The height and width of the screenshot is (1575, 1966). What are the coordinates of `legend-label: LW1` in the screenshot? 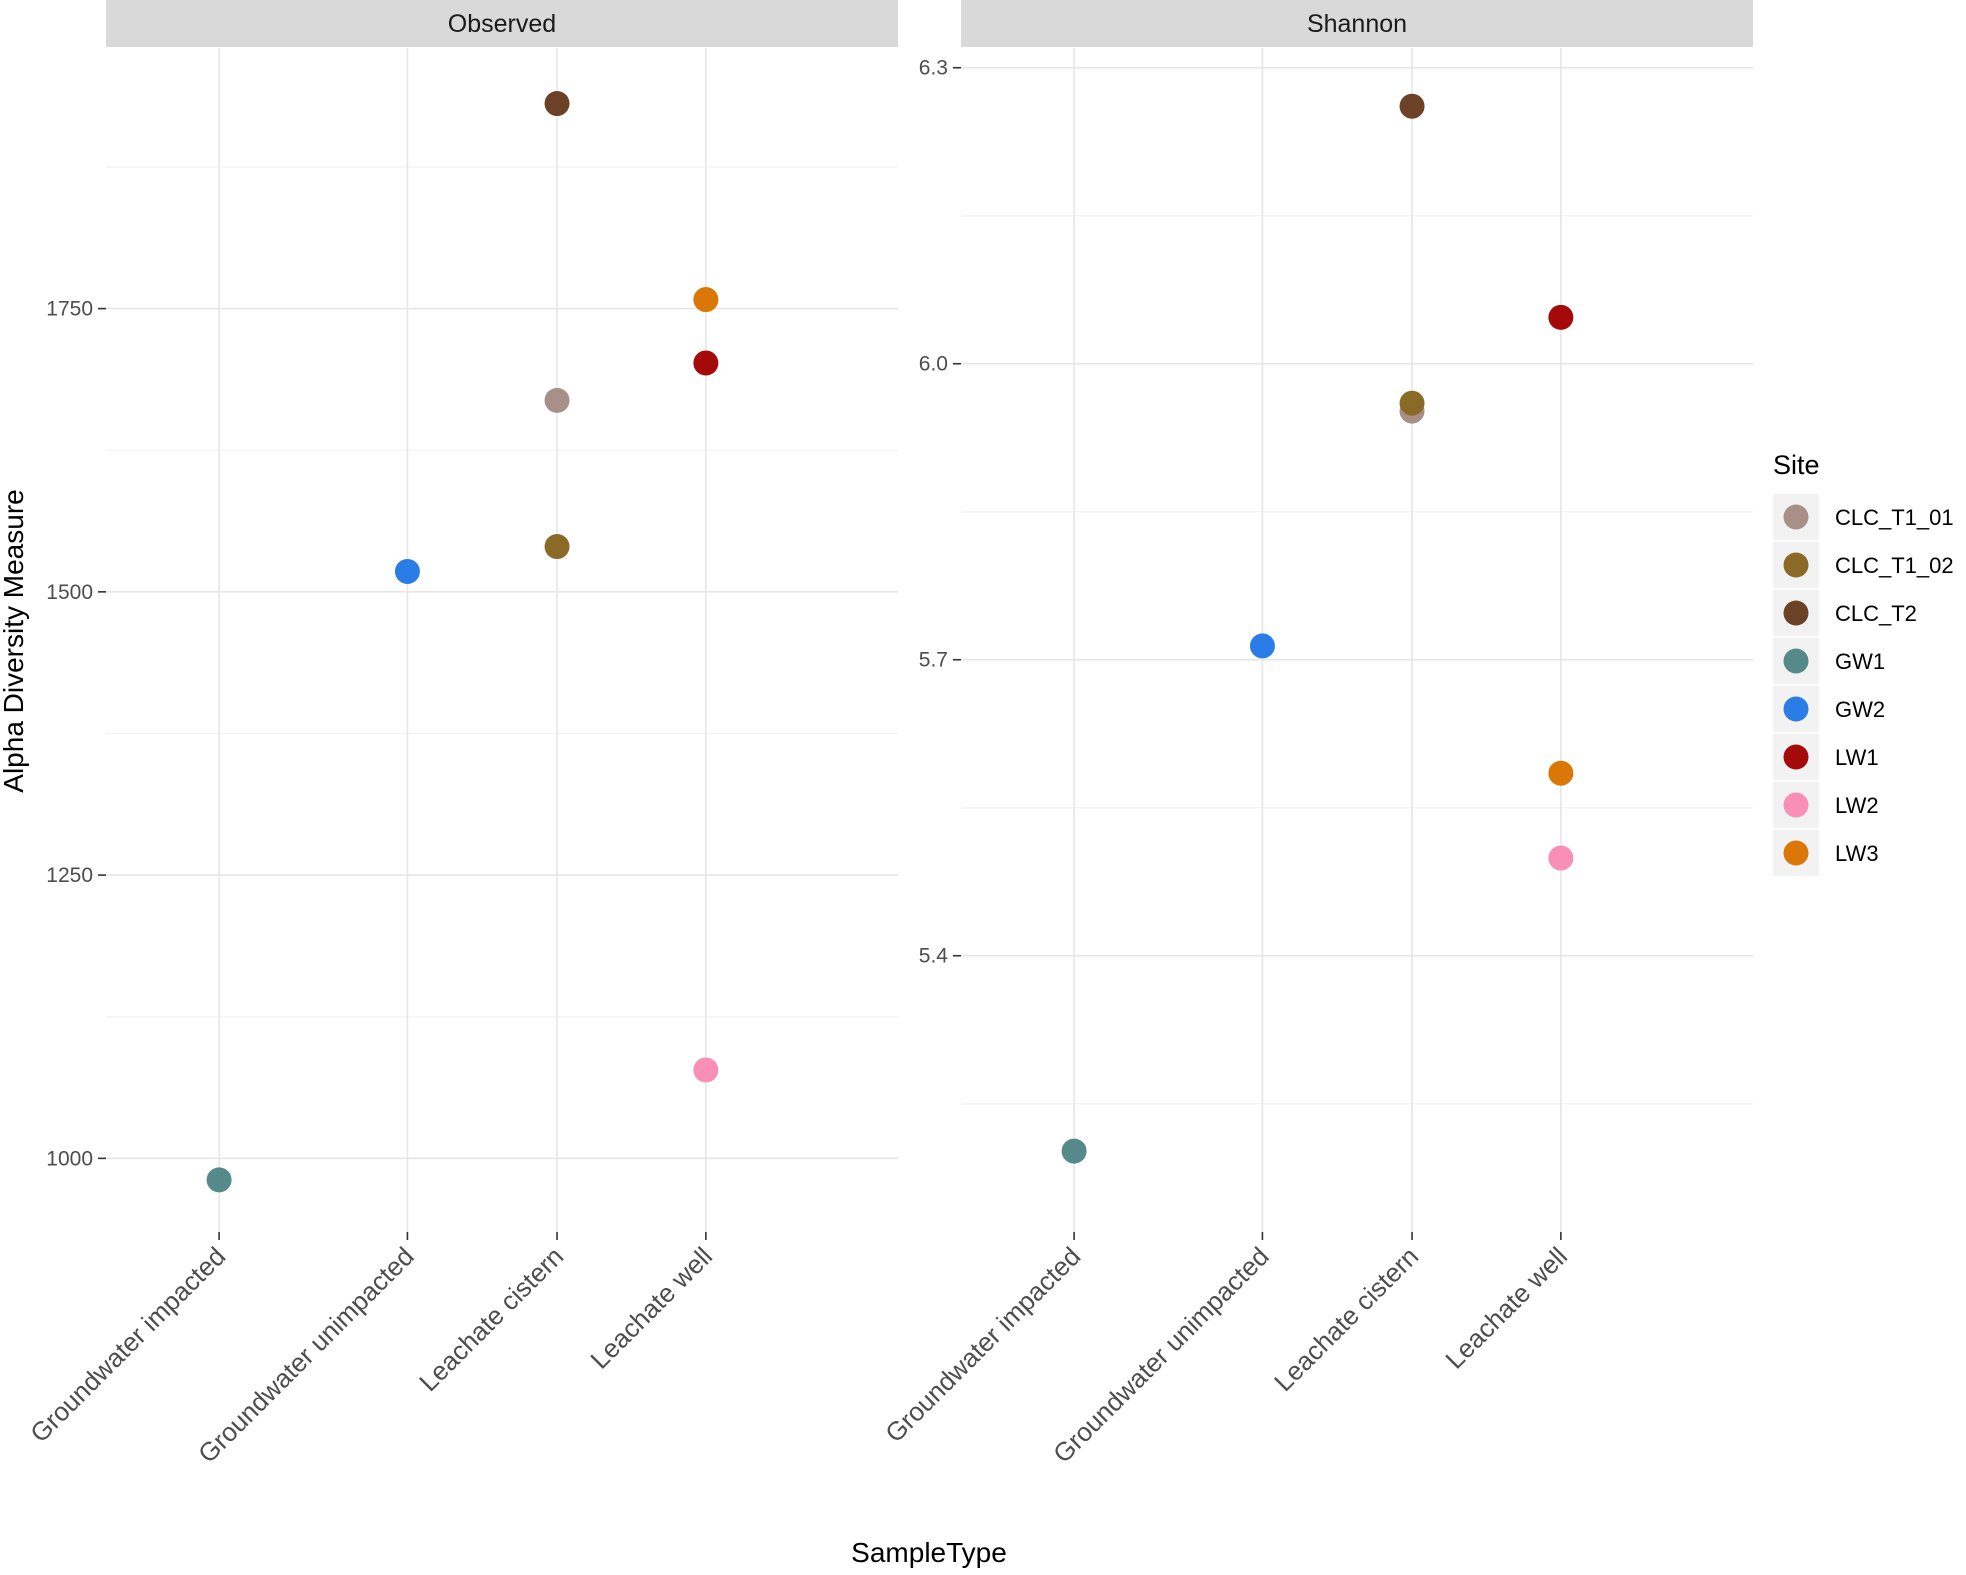 It's located at (1857, 757).